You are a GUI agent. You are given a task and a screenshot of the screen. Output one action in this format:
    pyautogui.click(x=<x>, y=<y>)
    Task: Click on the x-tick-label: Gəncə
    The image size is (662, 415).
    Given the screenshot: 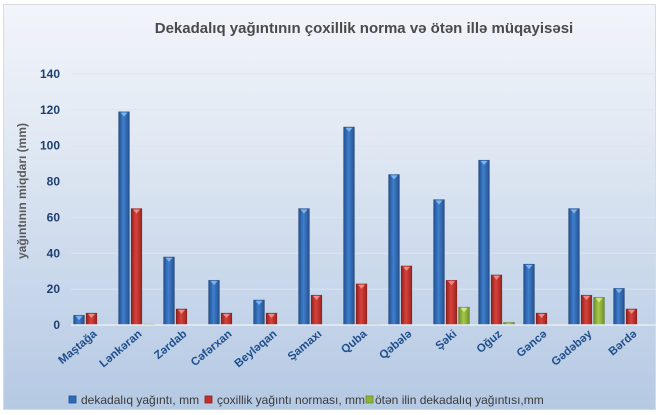 What is the action you would take?
    pyautogui.click(x=532, y=344)
    